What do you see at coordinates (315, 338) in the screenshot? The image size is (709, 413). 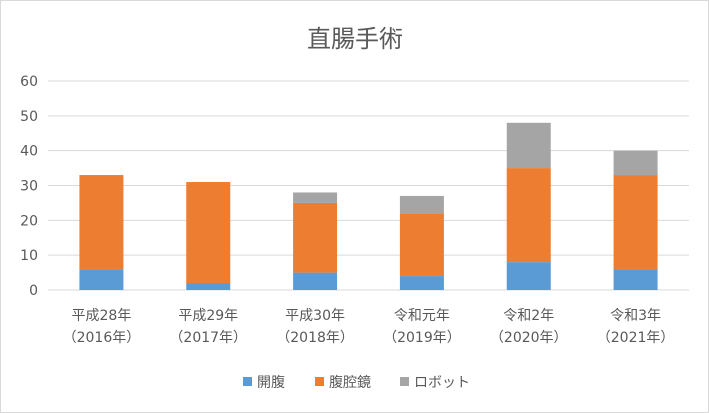 I see `x-category-label: （2018年）` at bounding box center [315, 338].